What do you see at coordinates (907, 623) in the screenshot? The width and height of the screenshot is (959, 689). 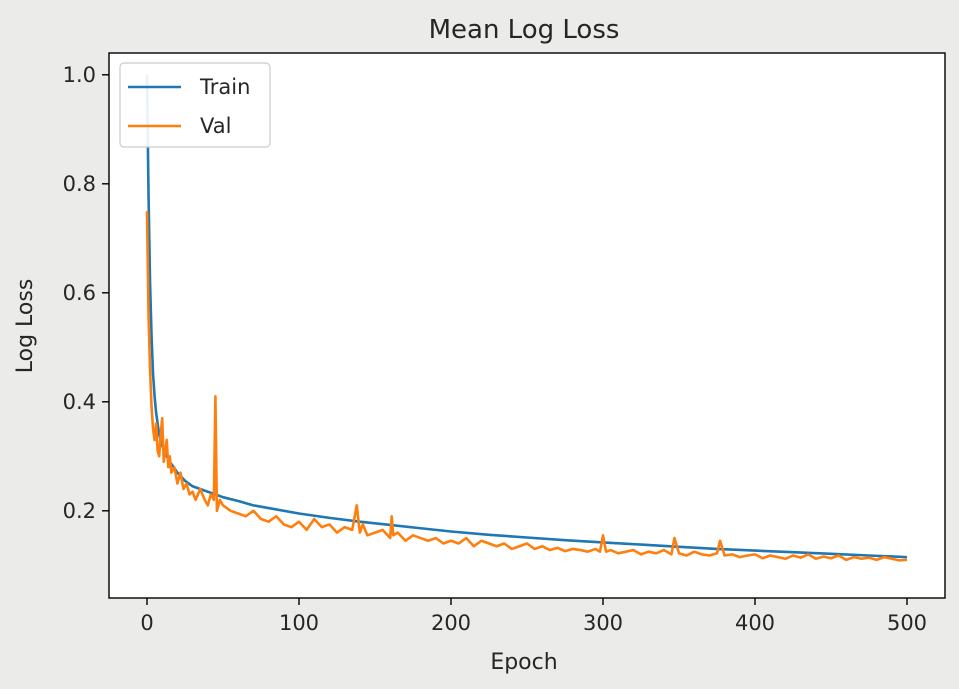 I see `x-tick-label: 500` at bounding box center [907, 623].